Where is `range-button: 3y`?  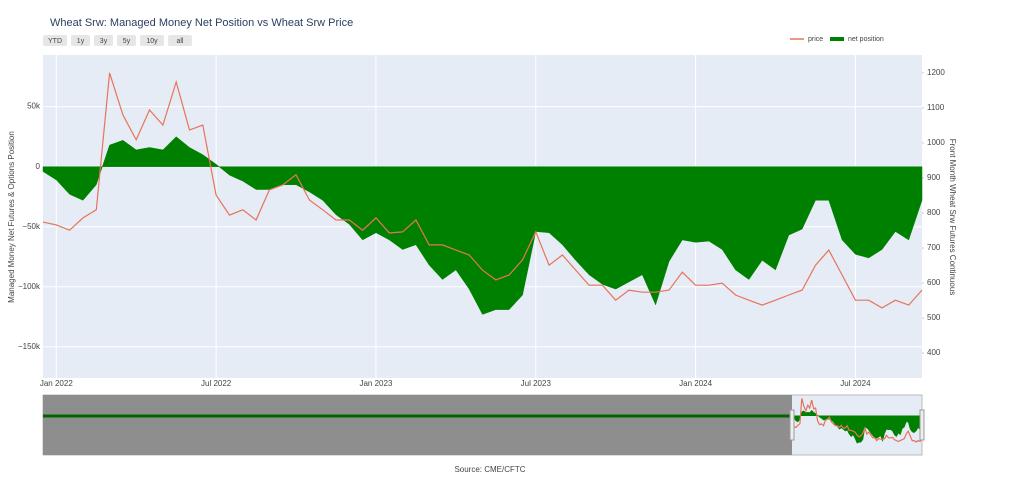 range-button: 3y is located at coordinates (103, 40).